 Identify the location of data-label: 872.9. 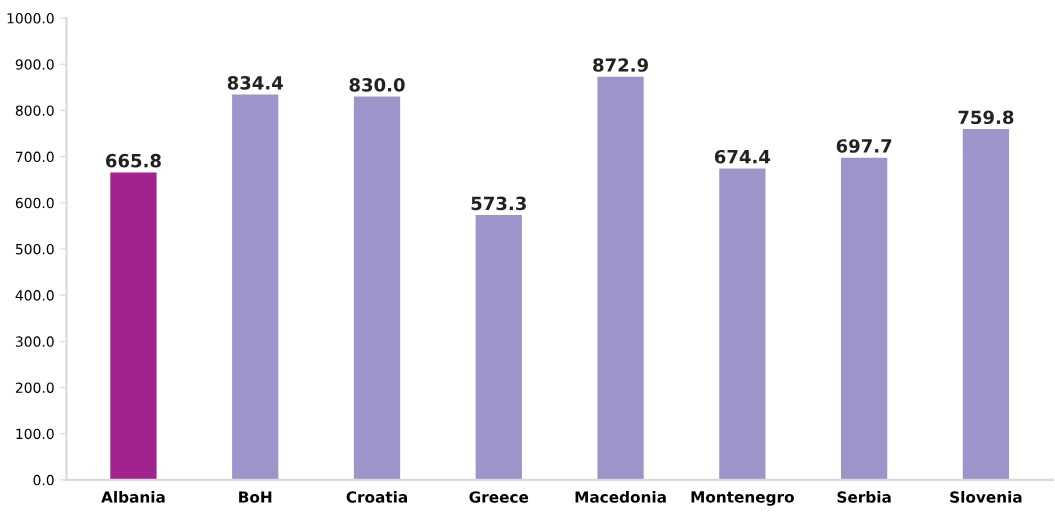
(620, 65).